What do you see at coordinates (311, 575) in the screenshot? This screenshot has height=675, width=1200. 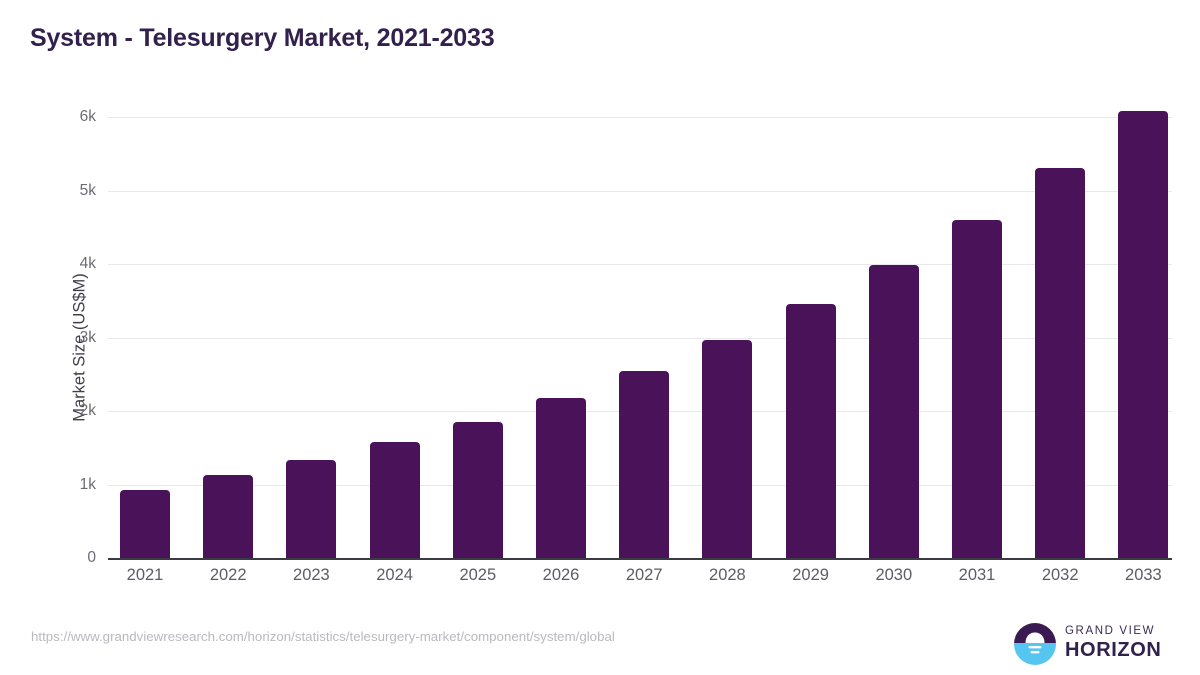 I see `x-tick-label: 2023` at bounding box center [311, 575].